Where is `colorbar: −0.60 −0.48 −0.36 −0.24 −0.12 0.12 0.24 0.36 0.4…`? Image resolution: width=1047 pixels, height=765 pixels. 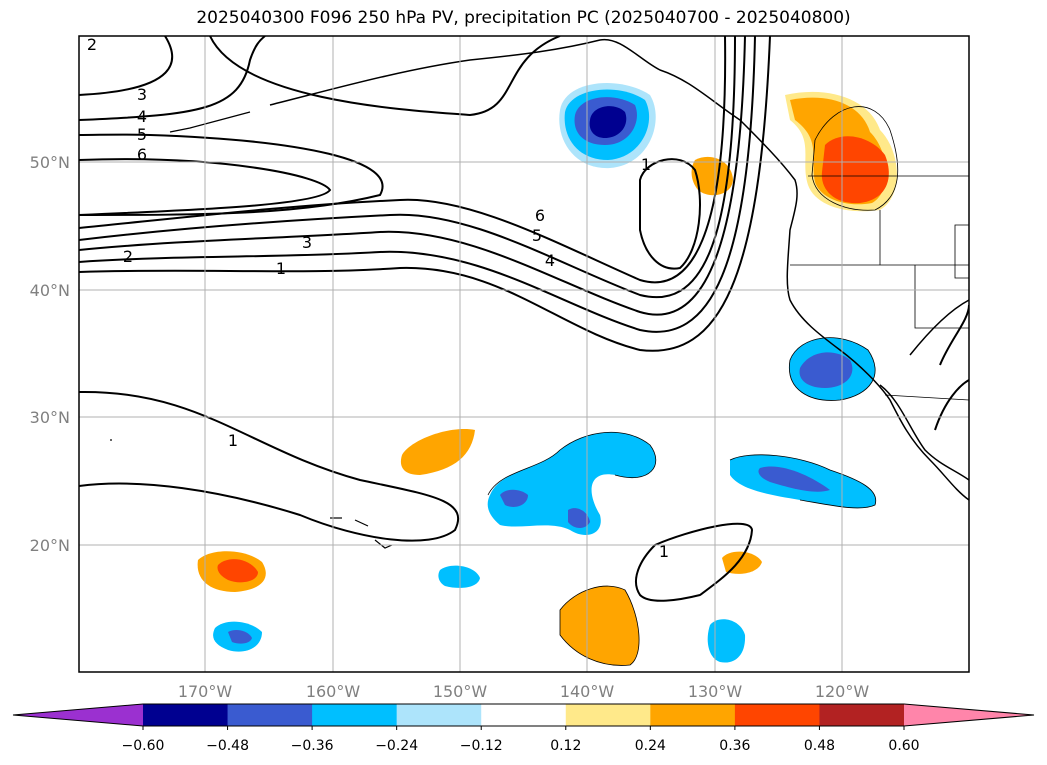
colorbar: −0.60 −0.48 −0.36 −0.24 −0.12 0.12 0.24 0.36 0.4… is located at coordinates (523, 728).